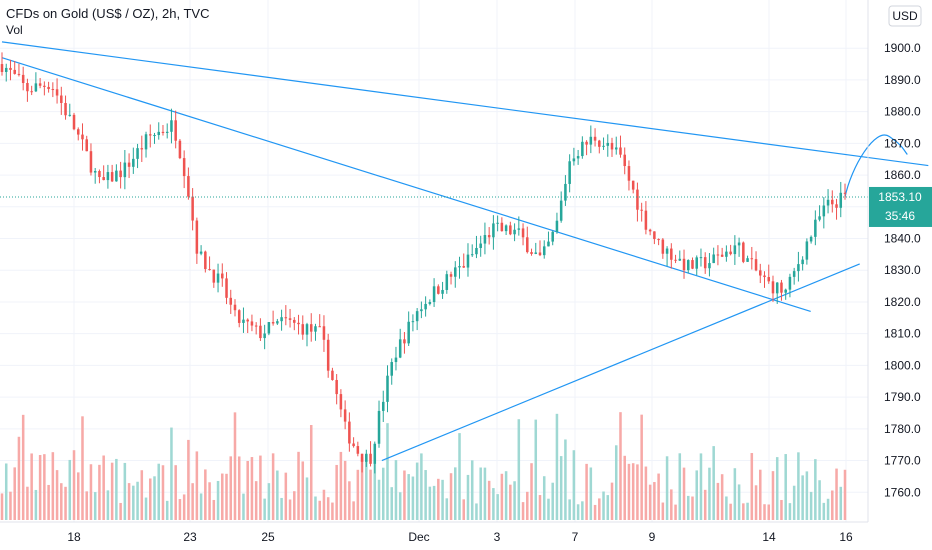 Image resolution: width=932 pixels, height=550 pixels. I want to click on price-tick-label: 1880.0, so click(902, 112).